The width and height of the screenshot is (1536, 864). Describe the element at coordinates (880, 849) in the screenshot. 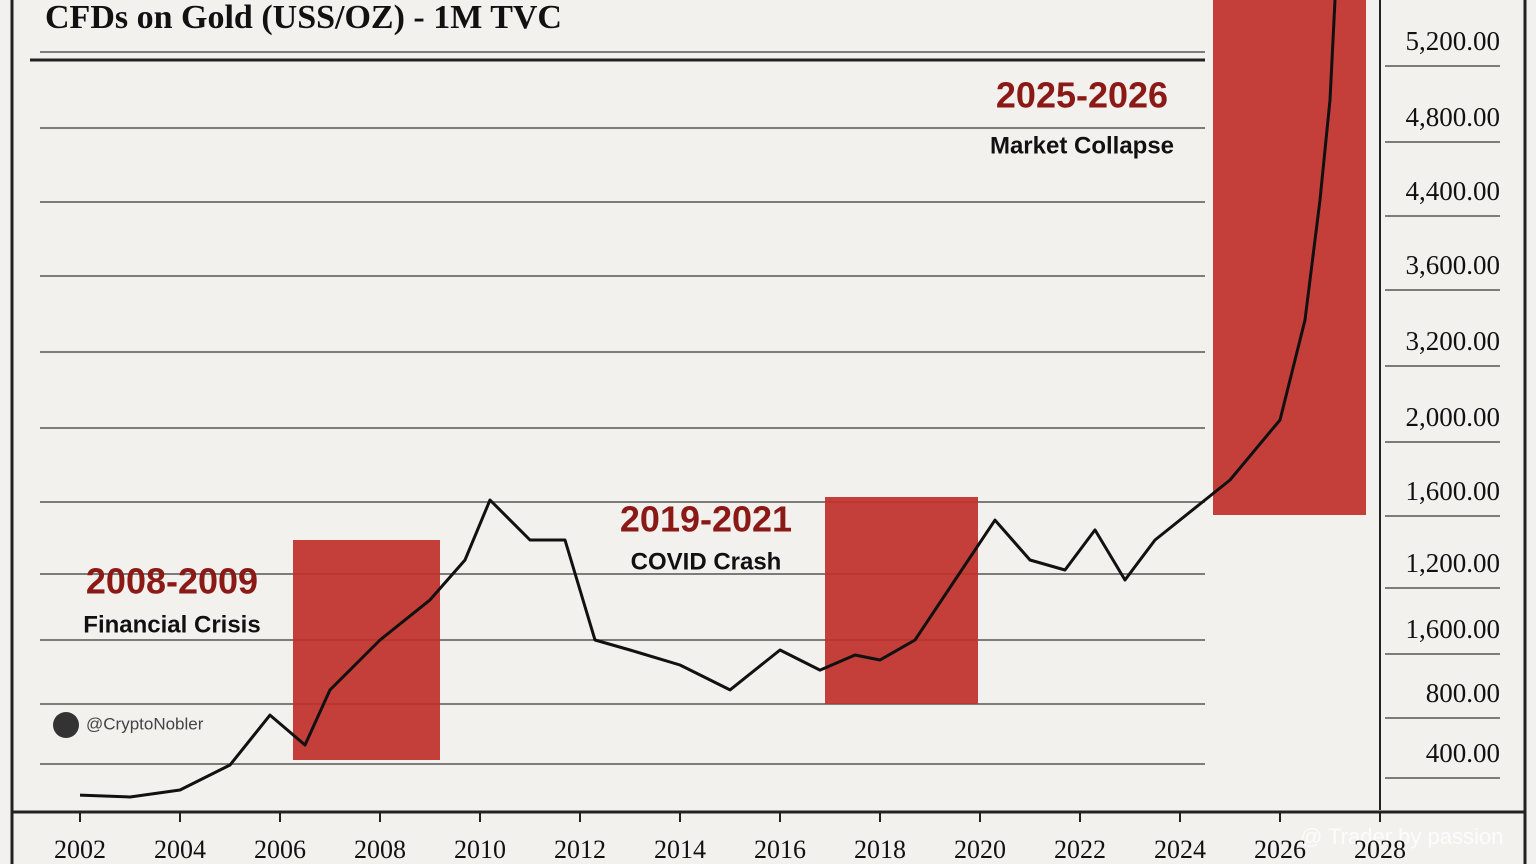

I see `x-tick-label: 2018` at that location.